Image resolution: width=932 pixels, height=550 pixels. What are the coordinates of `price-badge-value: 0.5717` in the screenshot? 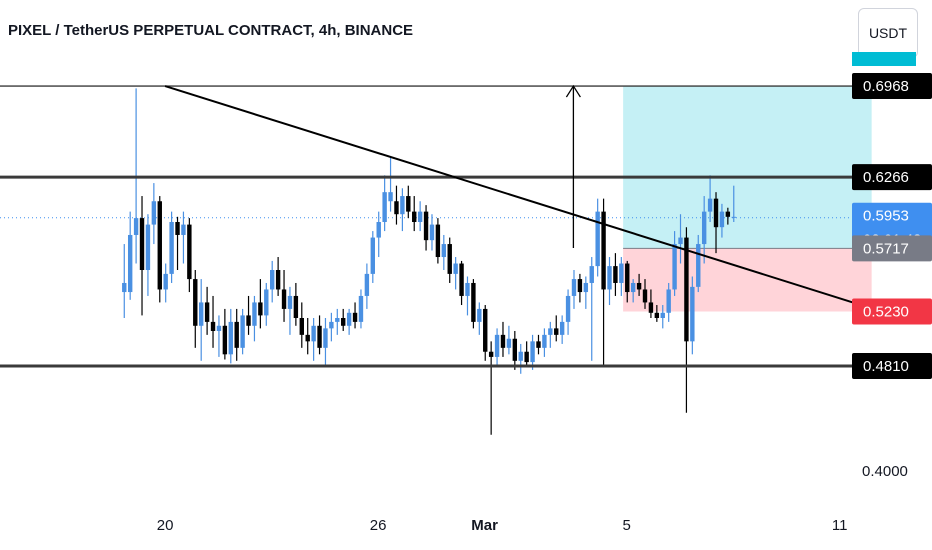 It's located at (886, 248).